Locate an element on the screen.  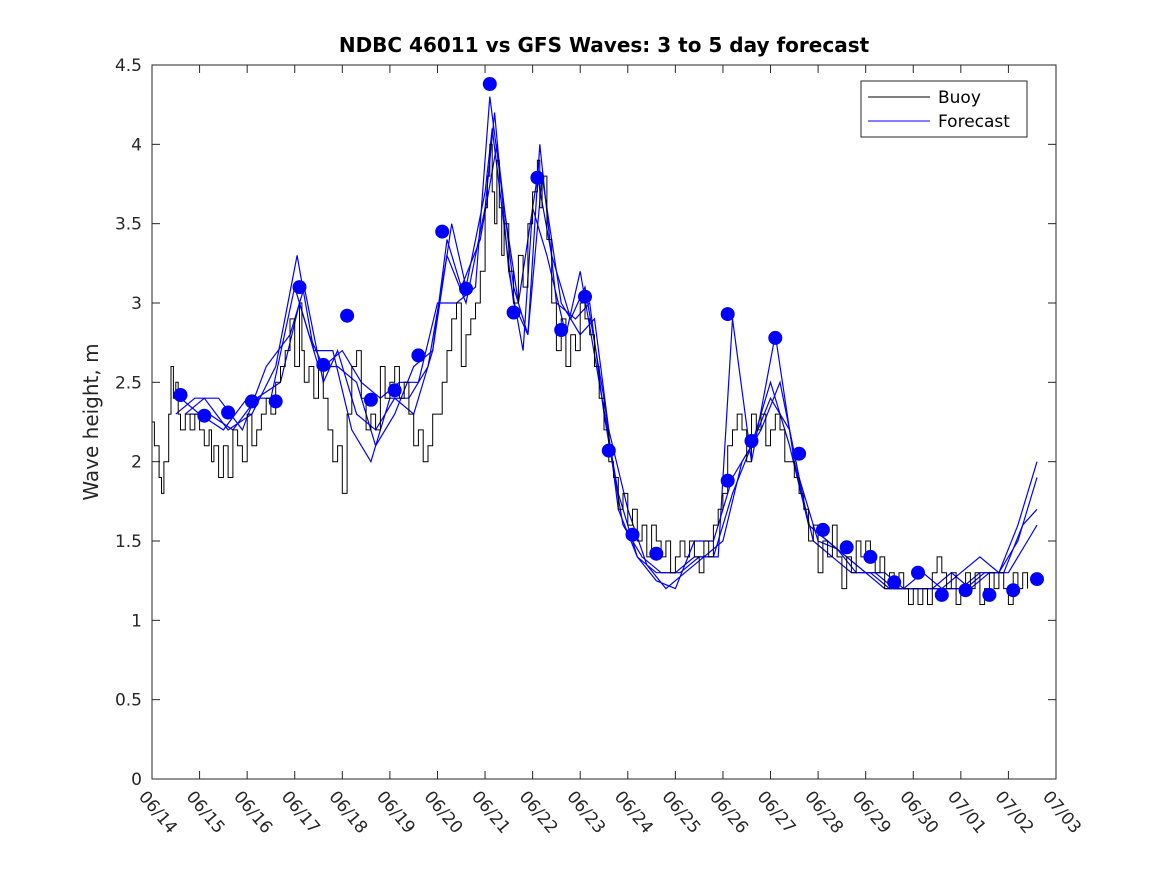
y-tick-label: 0 is located at coordinates (136, 780).